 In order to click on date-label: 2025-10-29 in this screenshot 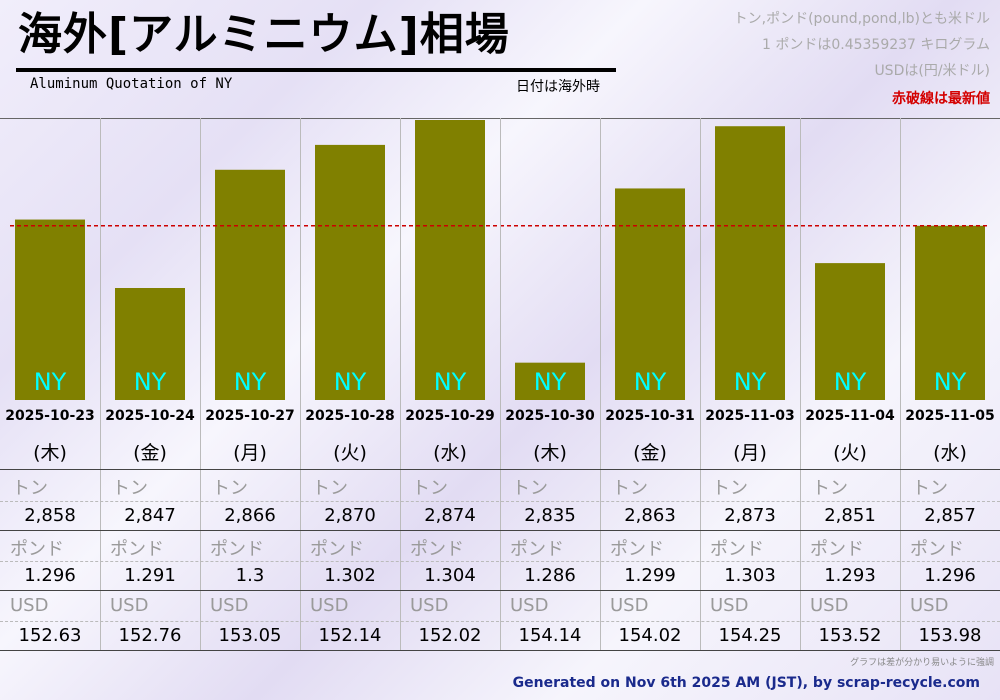, I will do `click(450, 416)`.